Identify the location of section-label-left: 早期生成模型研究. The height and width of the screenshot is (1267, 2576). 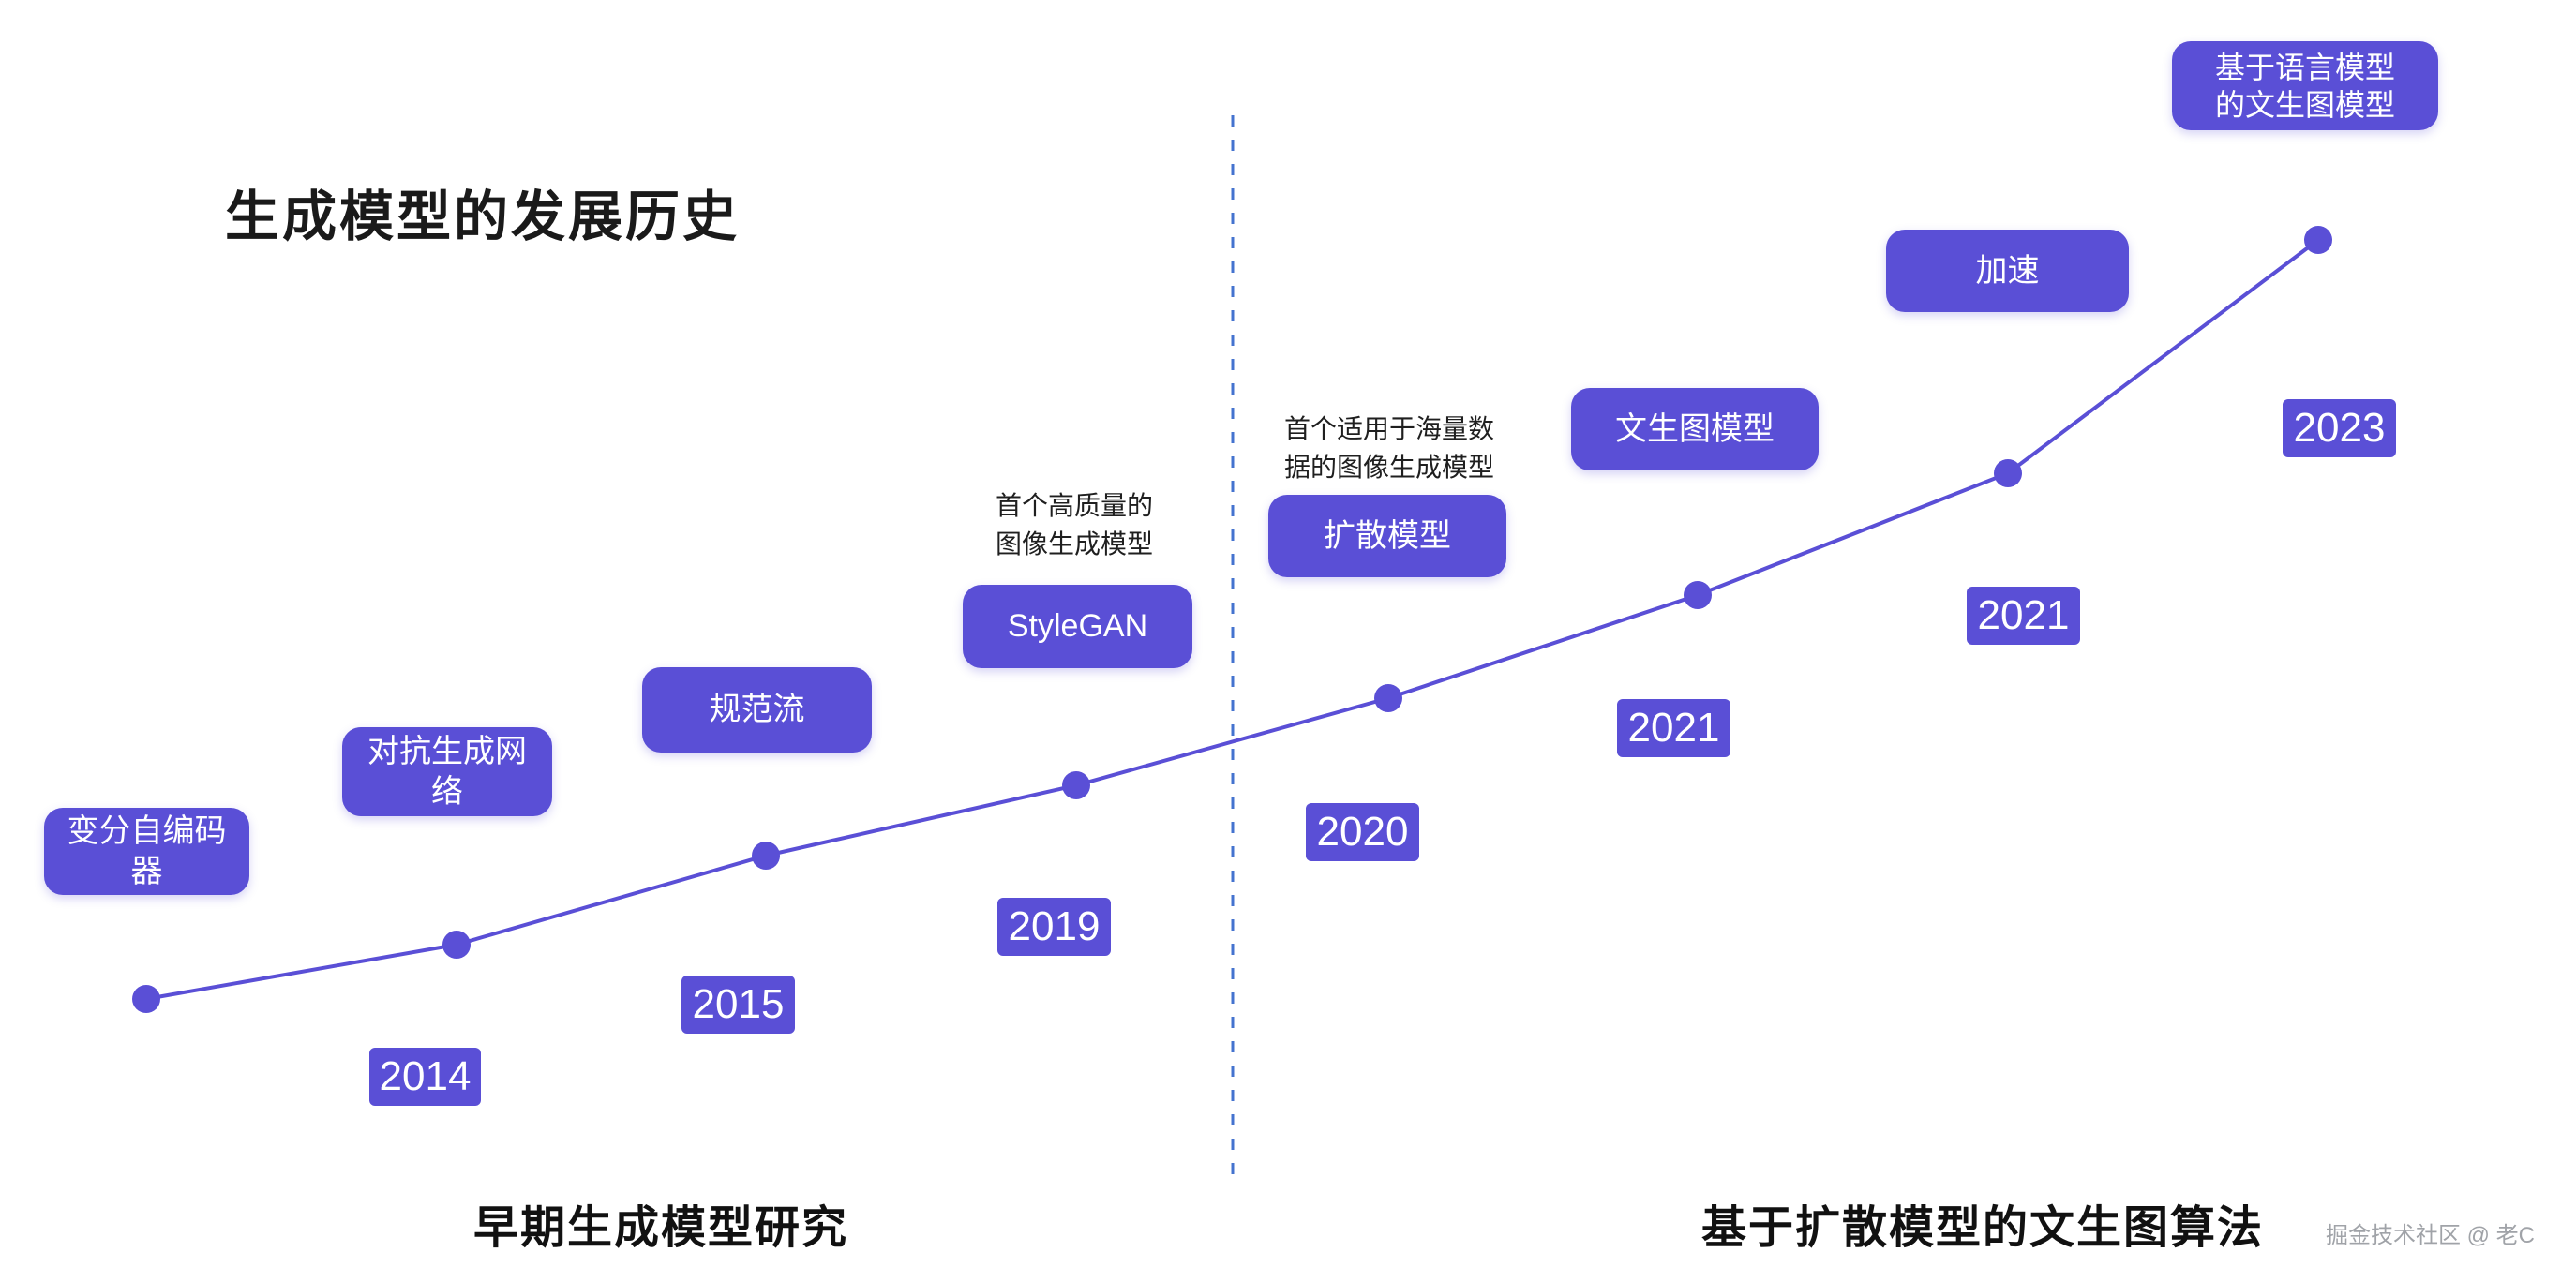
(660, 1228).